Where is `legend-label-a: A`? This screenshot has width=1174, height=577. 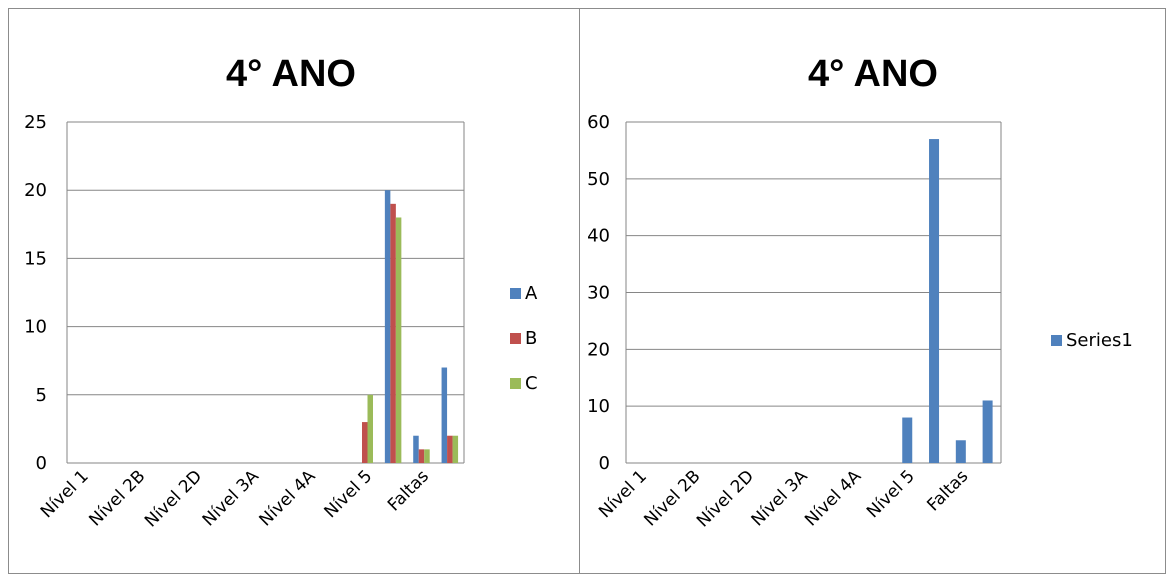 legend-label-a: A is located at coordinates (531, 293).